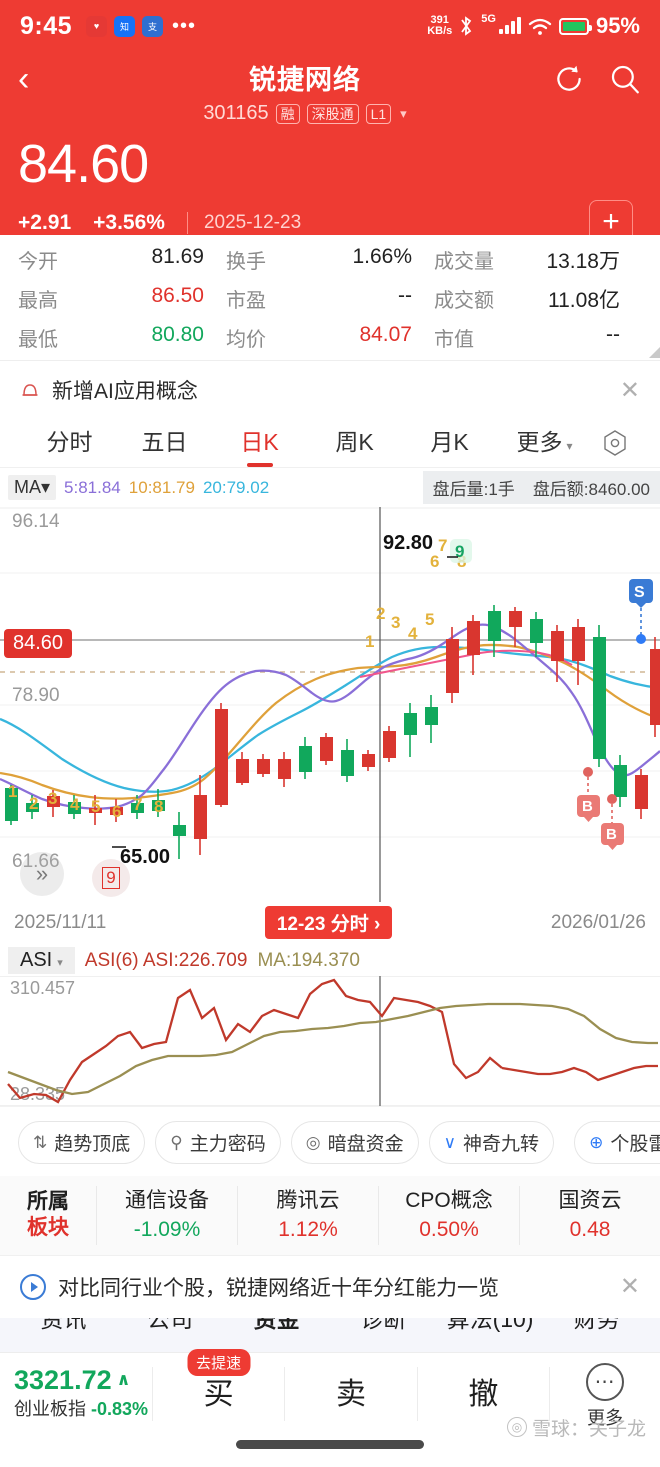  What do you see at coordinates (575, 26) in the screenshot?
I see `battery-icon` at bounding box center [575, 26].